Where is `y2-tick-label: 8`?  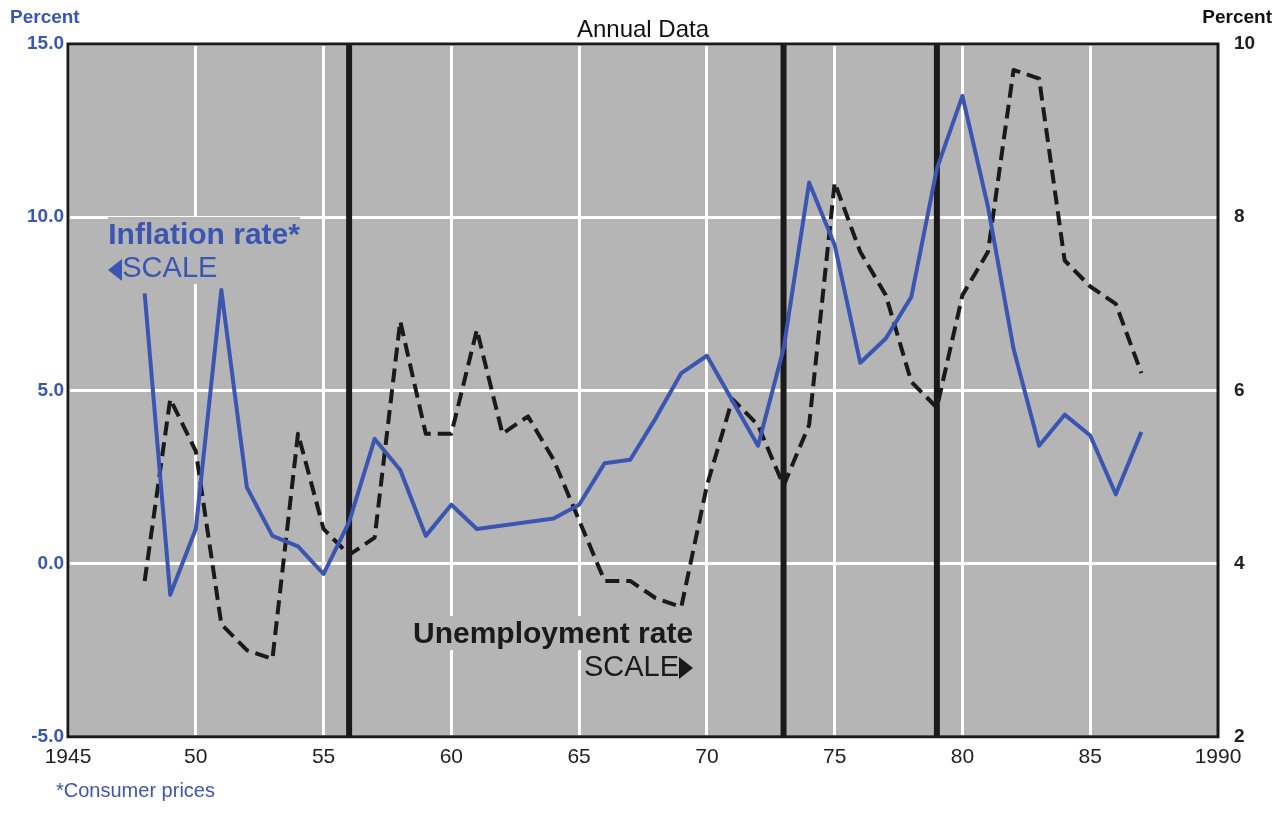 y2-tick-label: 8 is located at coordinates (1239, 216).